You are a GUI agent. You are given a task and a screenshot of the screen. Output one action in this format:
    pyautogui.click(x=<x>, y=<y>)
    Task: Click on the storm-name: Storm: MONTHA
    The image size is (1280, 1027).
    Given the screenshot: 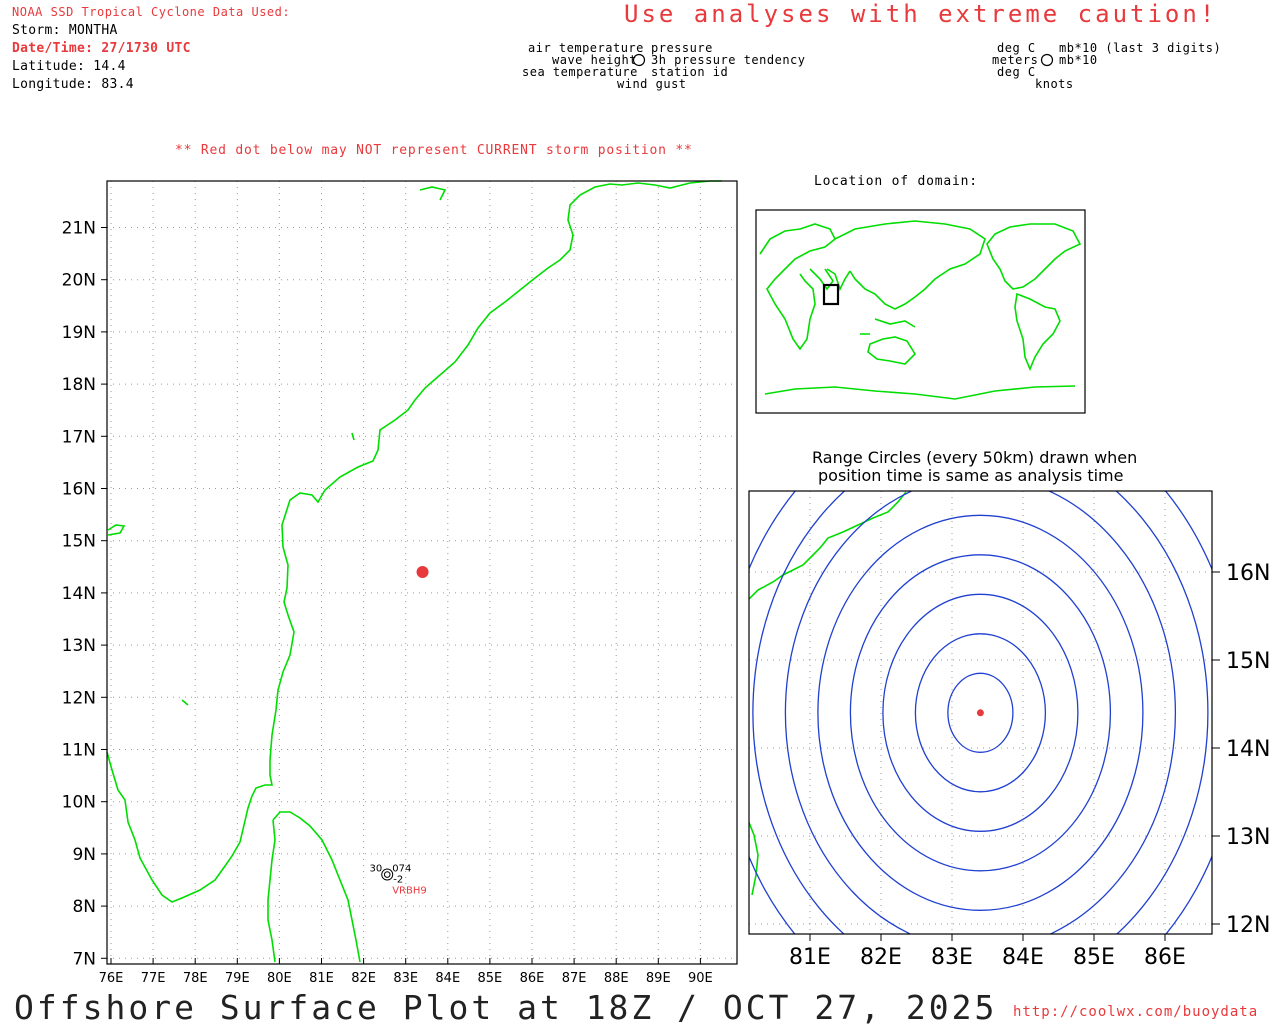 What is the action you would take?
    pyautogui.click(x=65, y=30)
    